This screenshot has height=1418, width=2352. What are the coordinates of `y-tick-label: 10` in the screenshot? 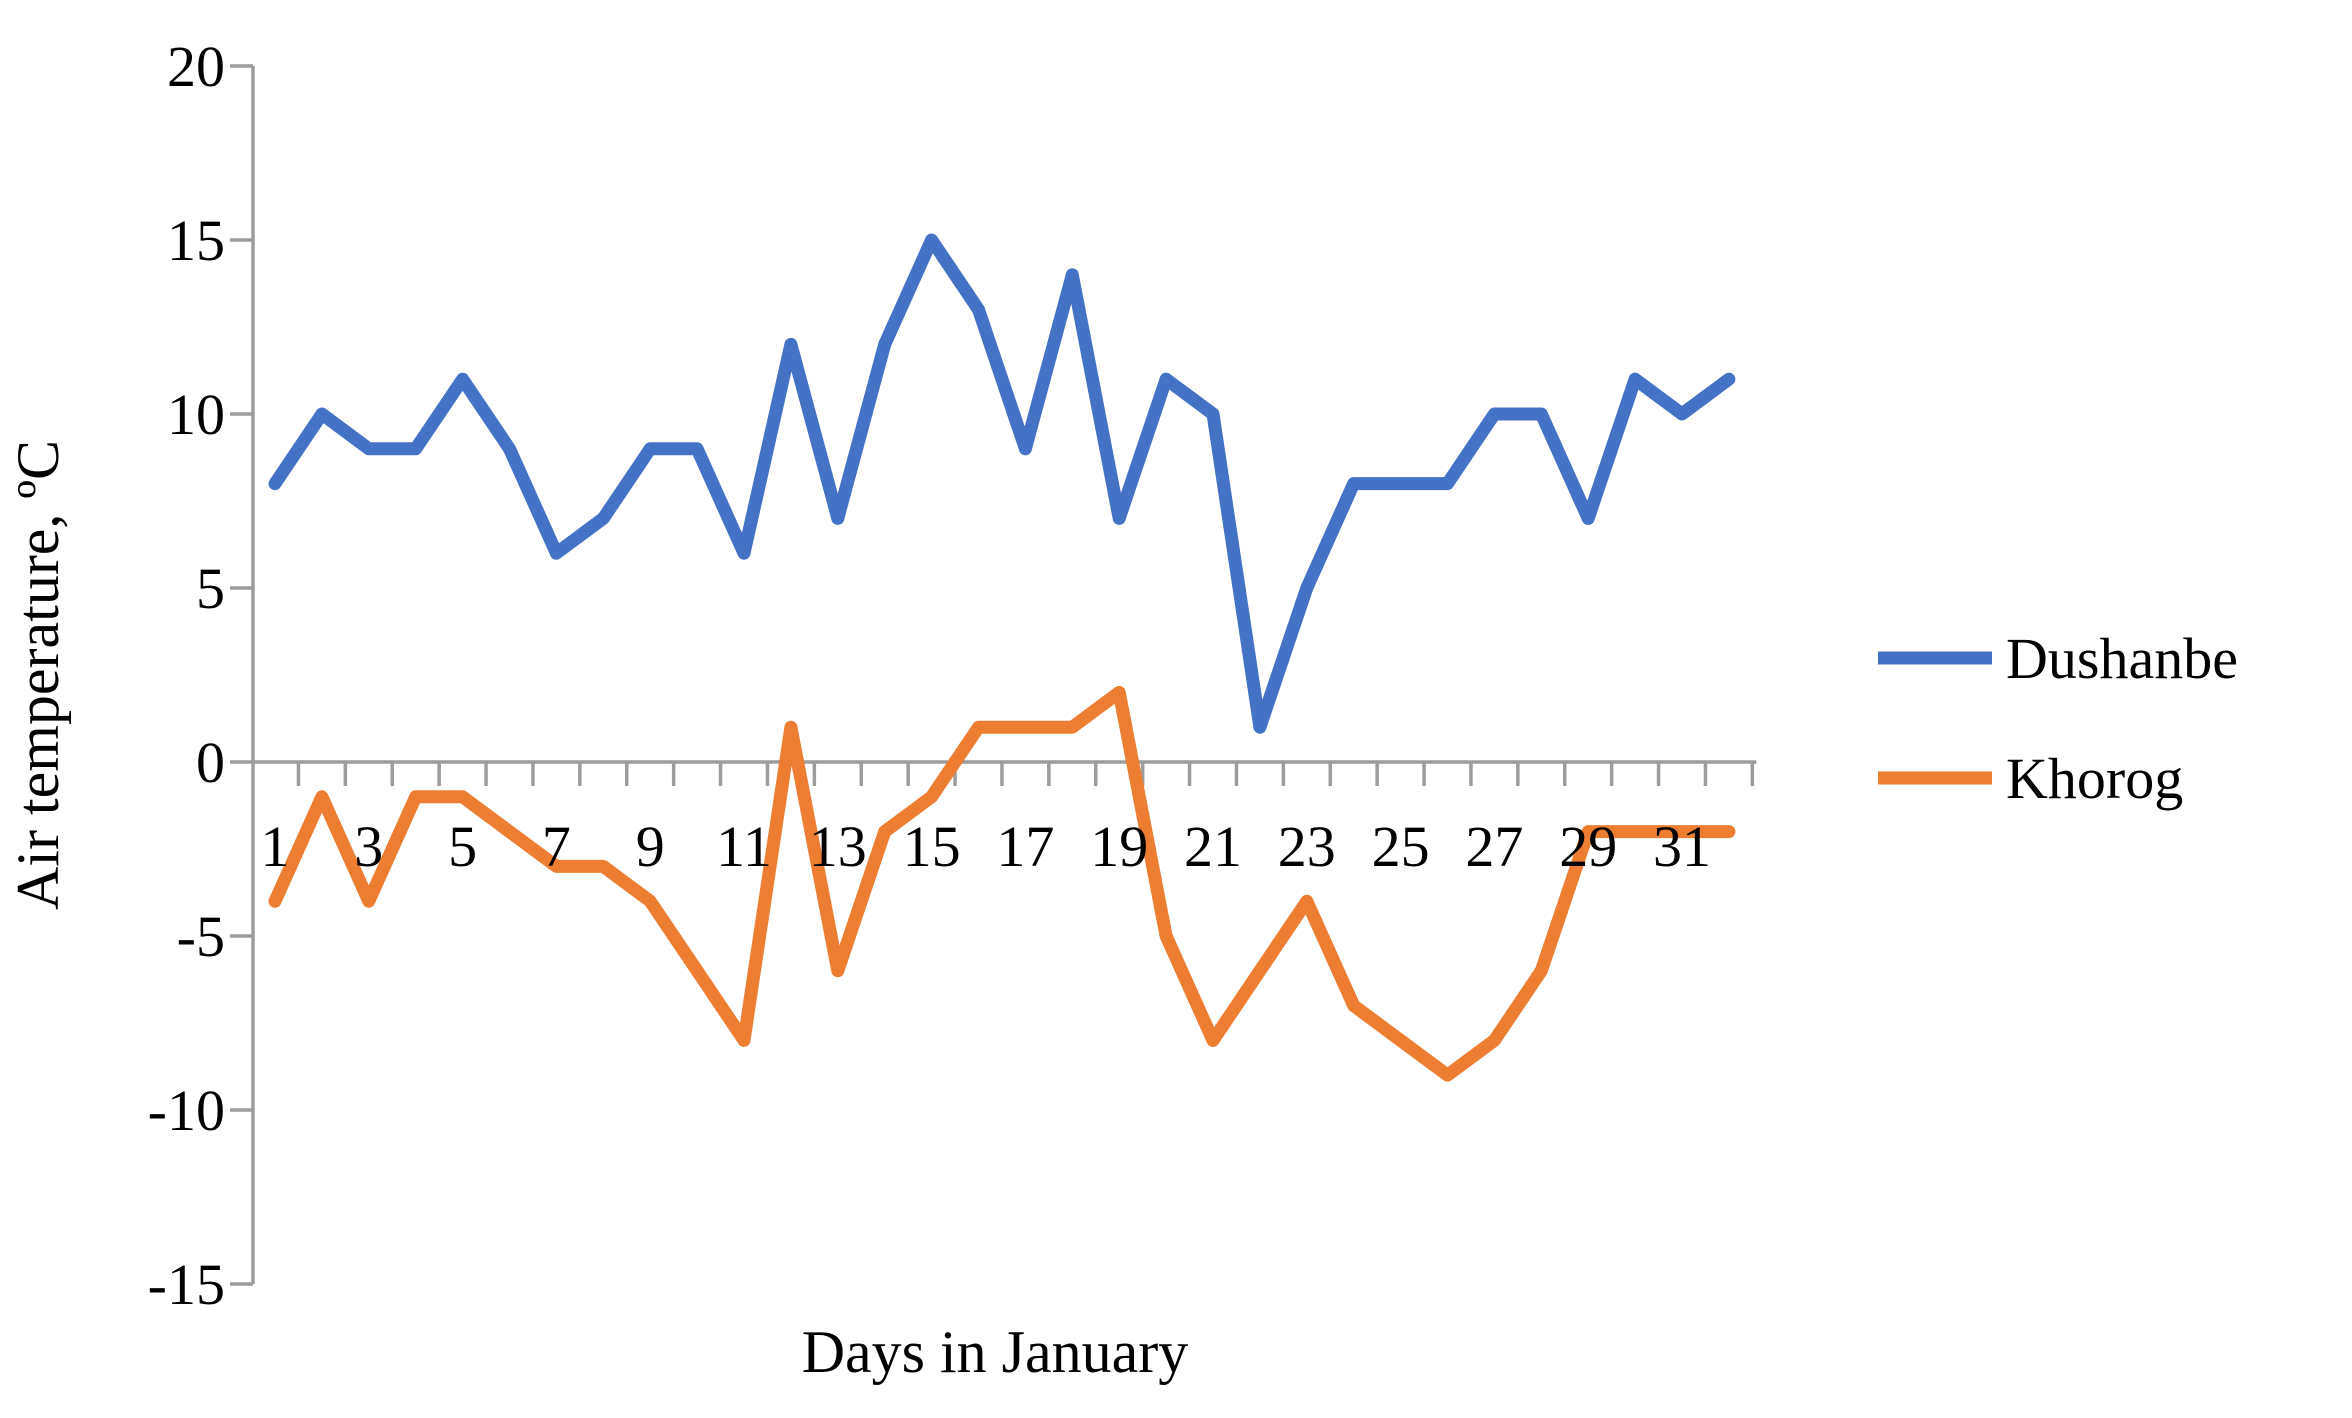 It's located at (196, 414).